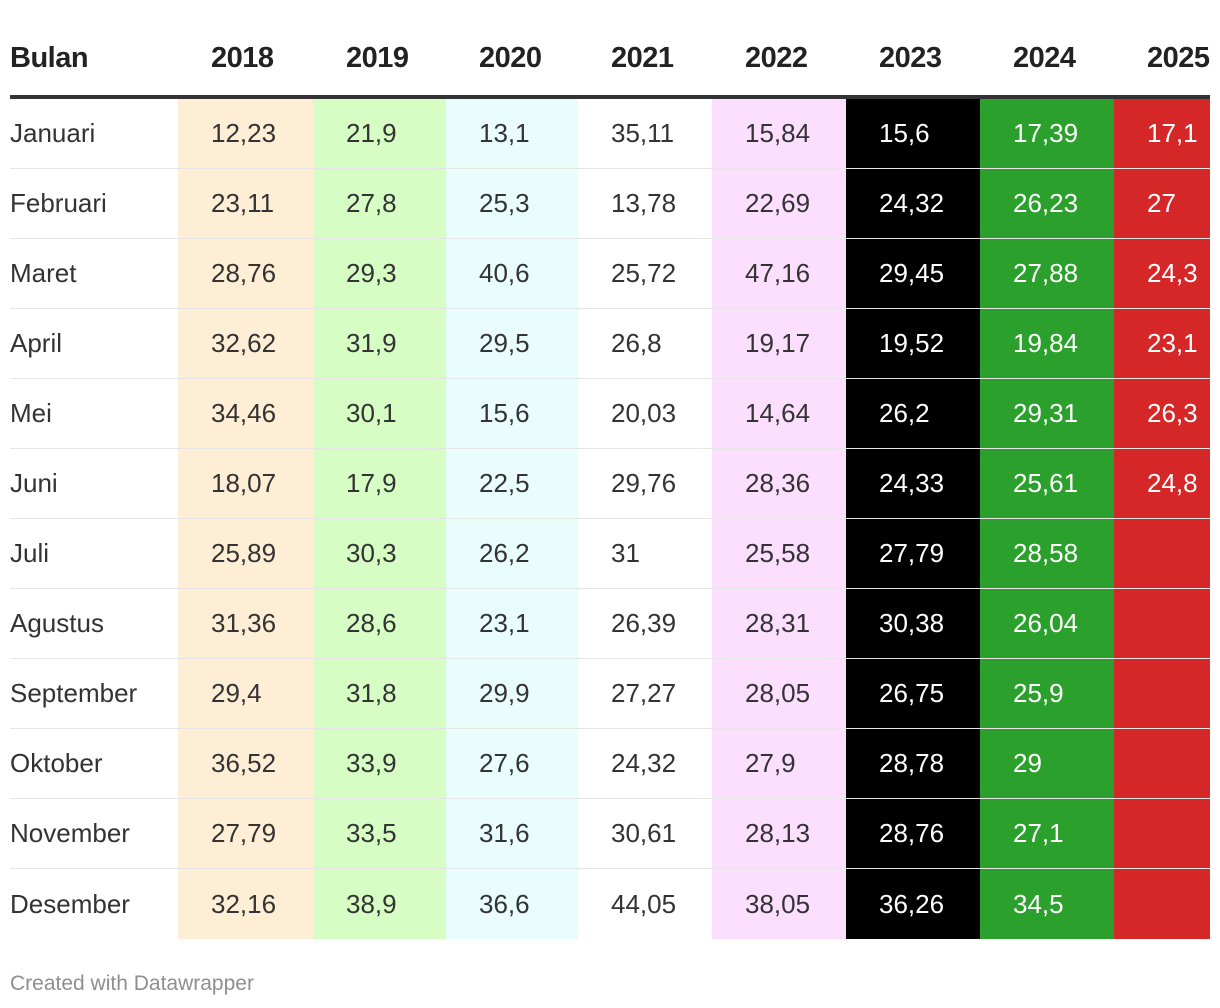 The height and width of the screenshot is (1008, 1220). I want to click on value-cell-2025: 27, so click(1162, 203).